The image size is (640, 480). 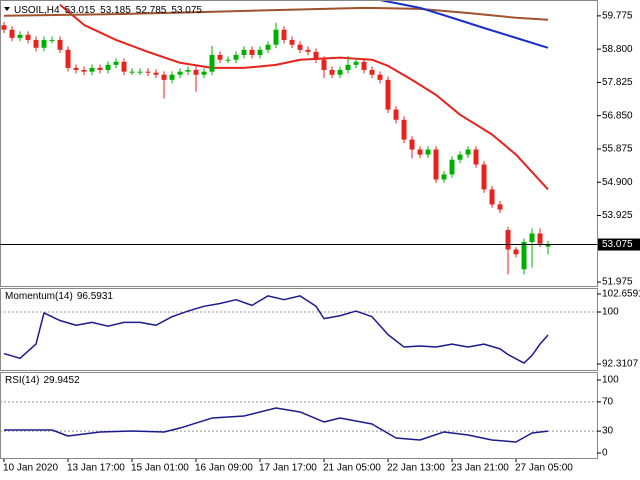 I want to click on y-tick-label: 0, so click(x=605, y=453).